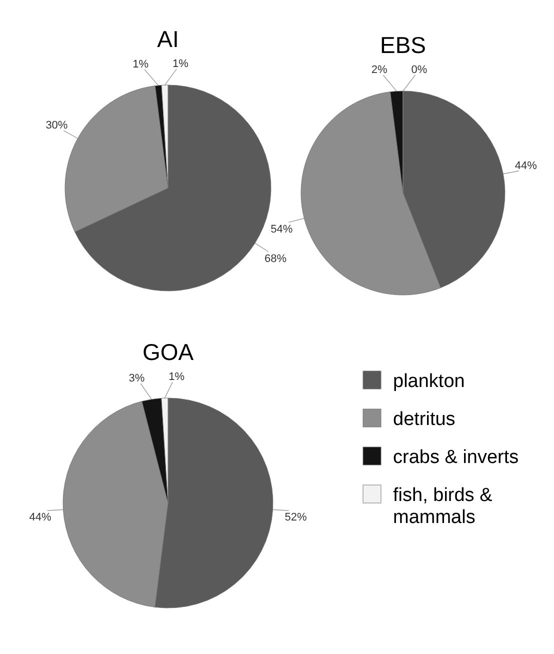 This screenshot has width=554, height=654. Describe the element at coordinates (419, 70) in the screenshot. I see `text: 0%` at that location.